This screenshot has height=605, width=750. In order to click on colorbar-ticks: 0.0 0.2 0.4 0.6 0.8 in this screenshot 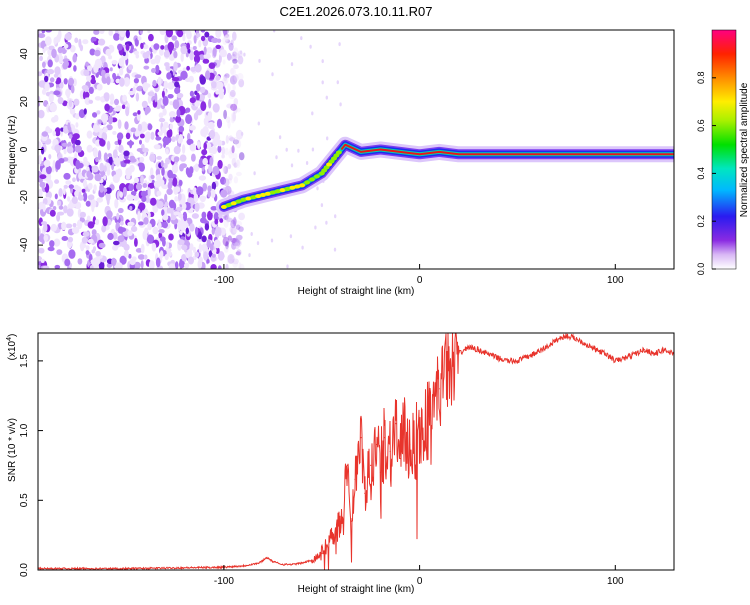, I will do `click(706, 173)`.